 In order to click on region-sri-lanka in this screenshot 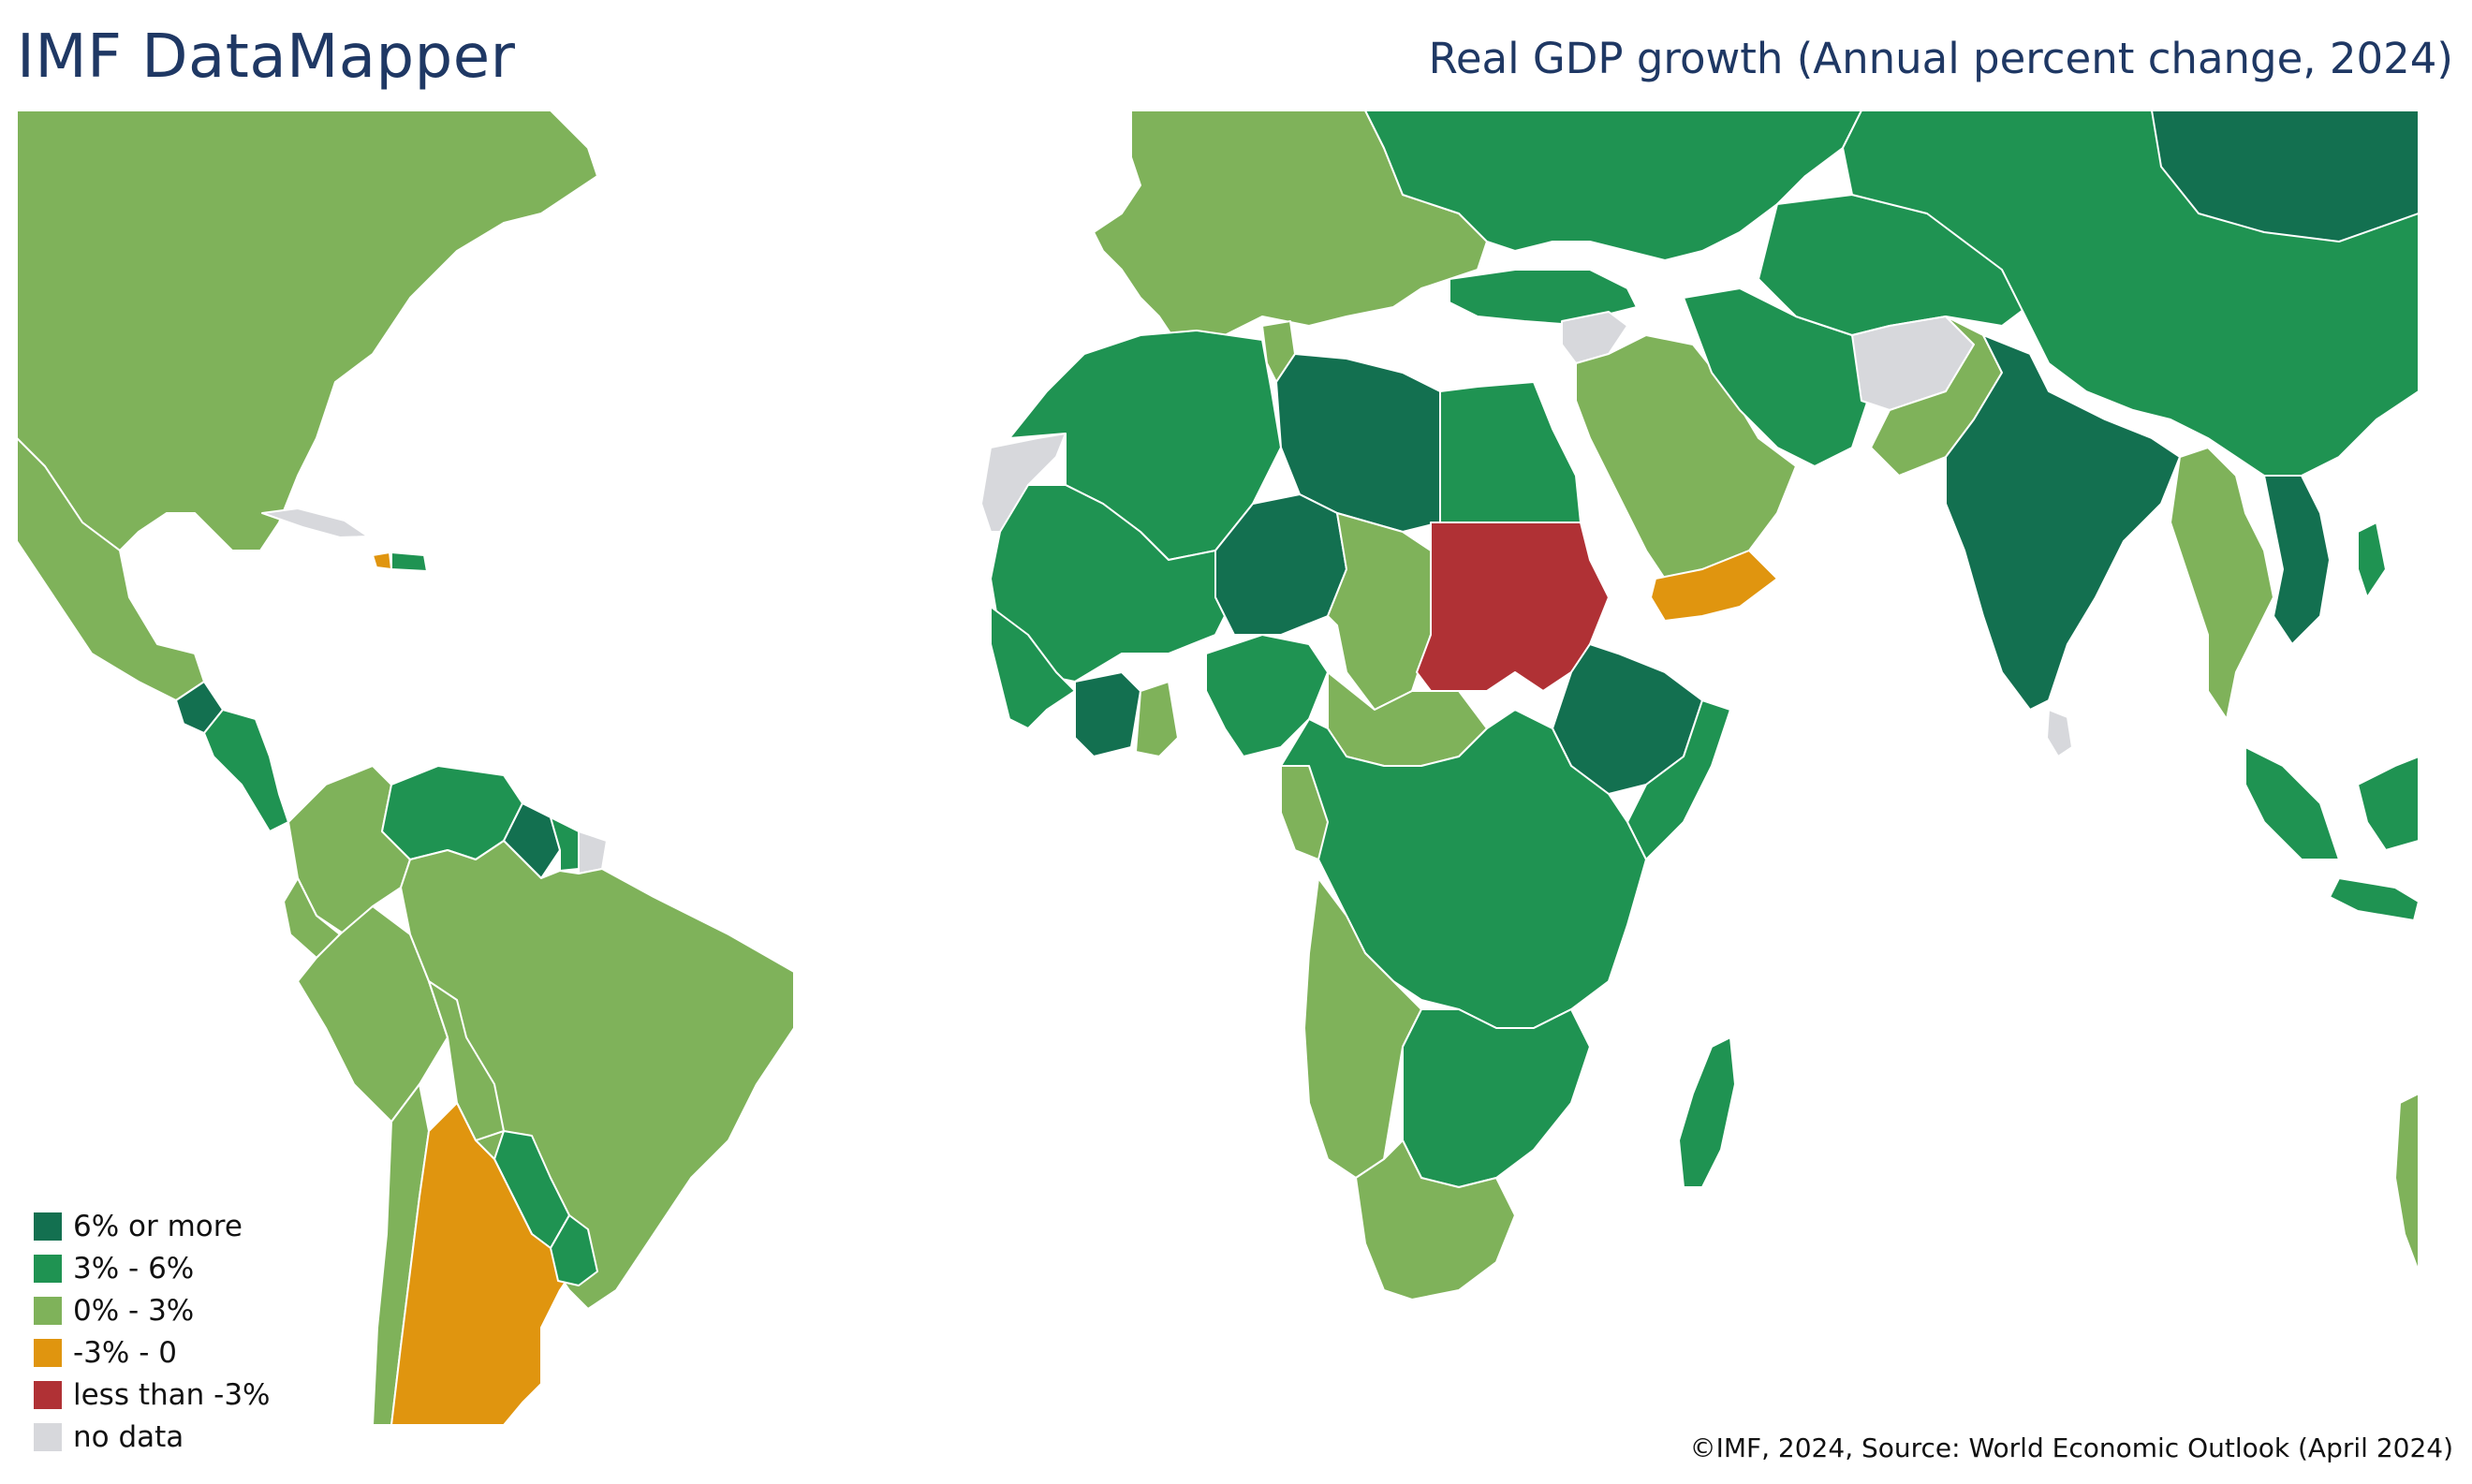, I will do `click(2059, 733)`.